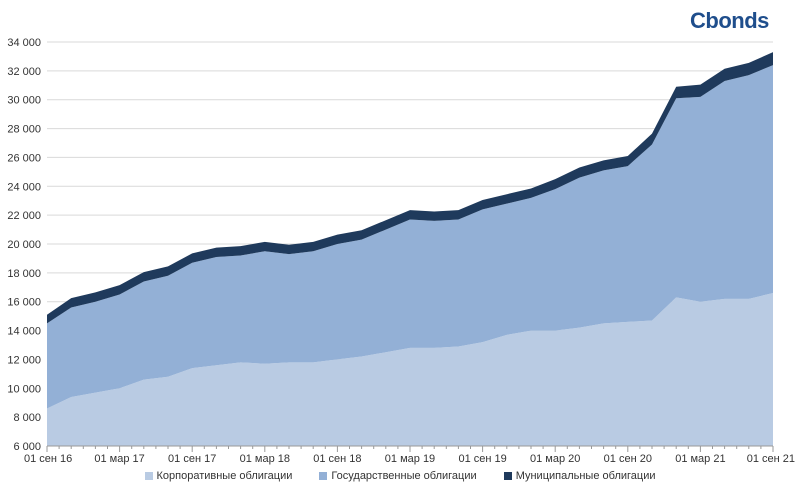 The width and height of the screenshot is (800, 499). What do you see at coordinates (24, 360) in the screenshot?
I see `y-tick-label: 12 000` at bounding box center [24, 360].